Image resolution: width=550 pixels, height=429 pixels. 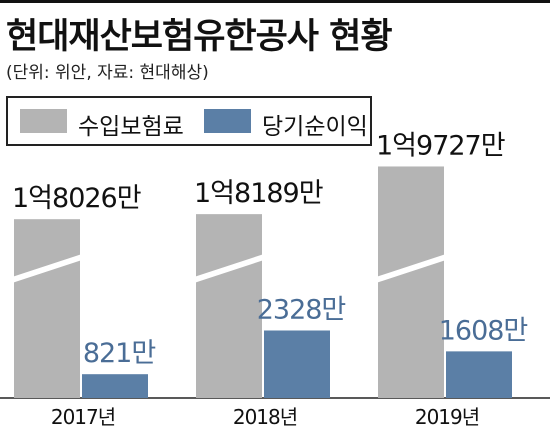 What do you see at coordinates (76, 198) in the screenshot?
I see `label-premium-1: 1억8026만` at bounding box center [76, 198].